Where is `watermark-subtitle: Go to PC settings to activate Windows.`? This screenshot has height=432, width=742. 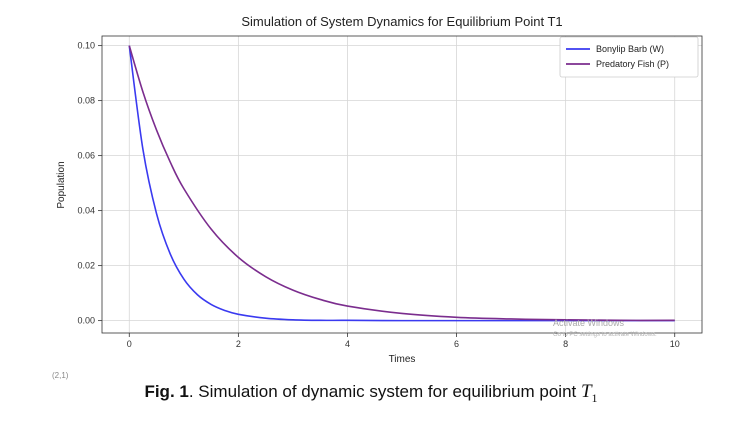
watermark-subtitle: Go to PC settings to activate Windows. is located at coordinates (605, 335).